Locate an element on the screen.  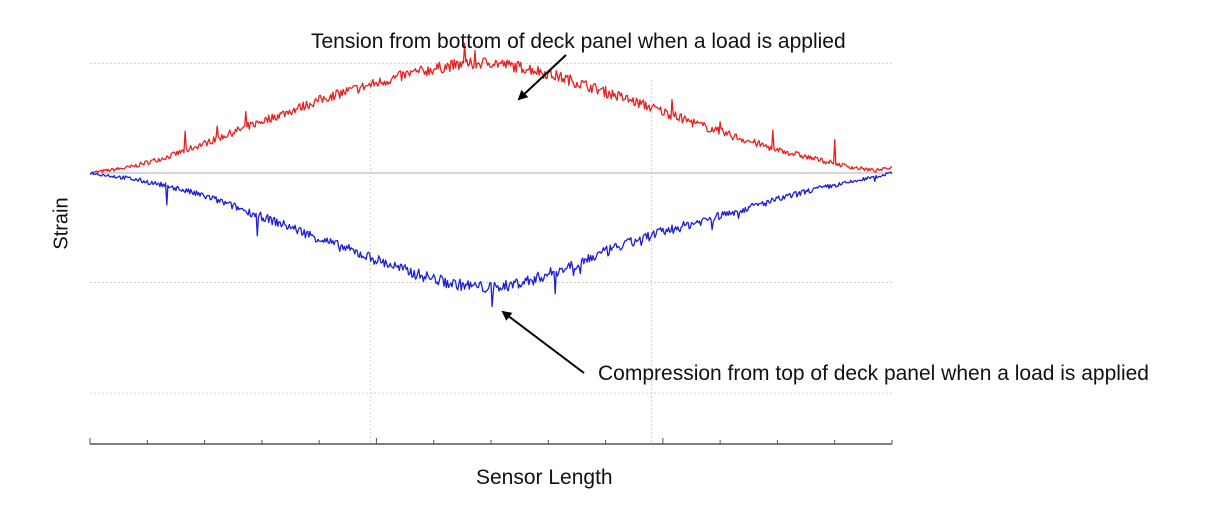
y-axis-label: Strain is located at coordinates (61, 223).